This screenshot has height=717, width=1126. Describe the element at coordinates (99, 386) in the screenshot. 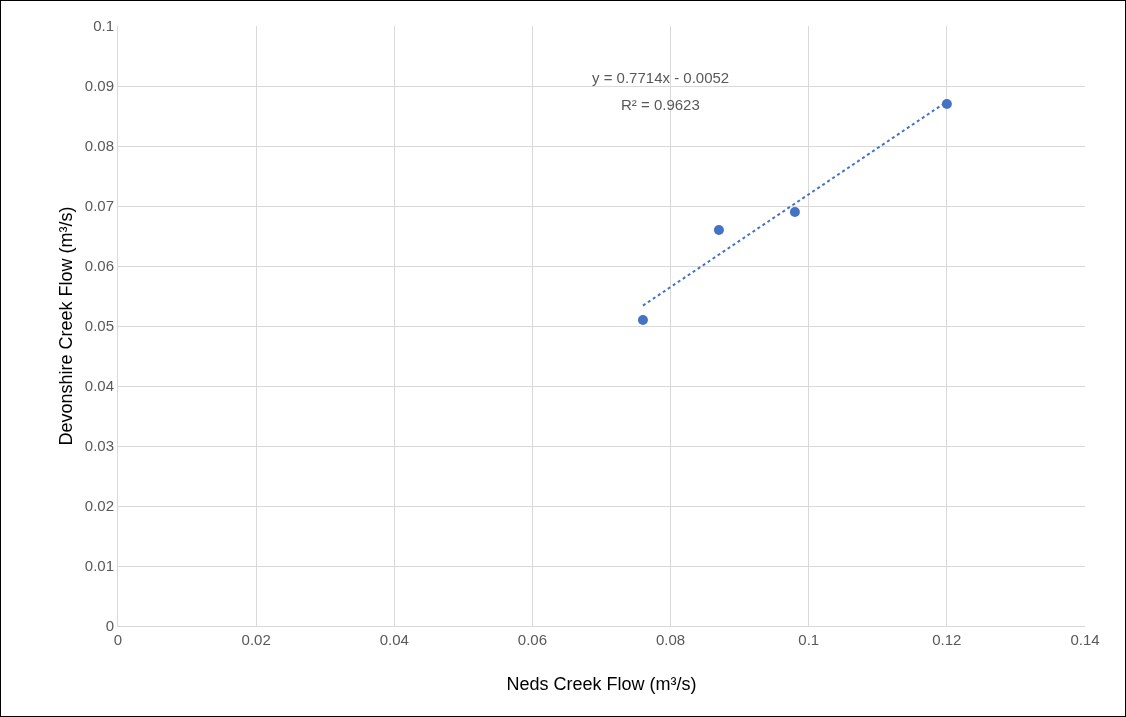

I see `y-tick-label: 0.04` at that location.